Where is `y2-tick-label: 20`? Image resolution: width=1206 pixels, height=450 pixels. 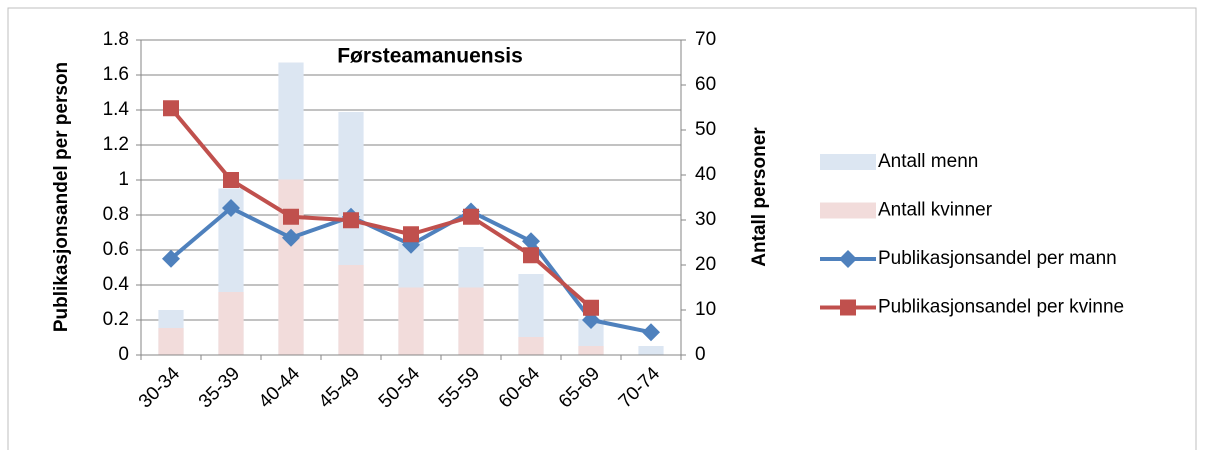 y2-tick-label: 20 is located at coordinates (705, 264).